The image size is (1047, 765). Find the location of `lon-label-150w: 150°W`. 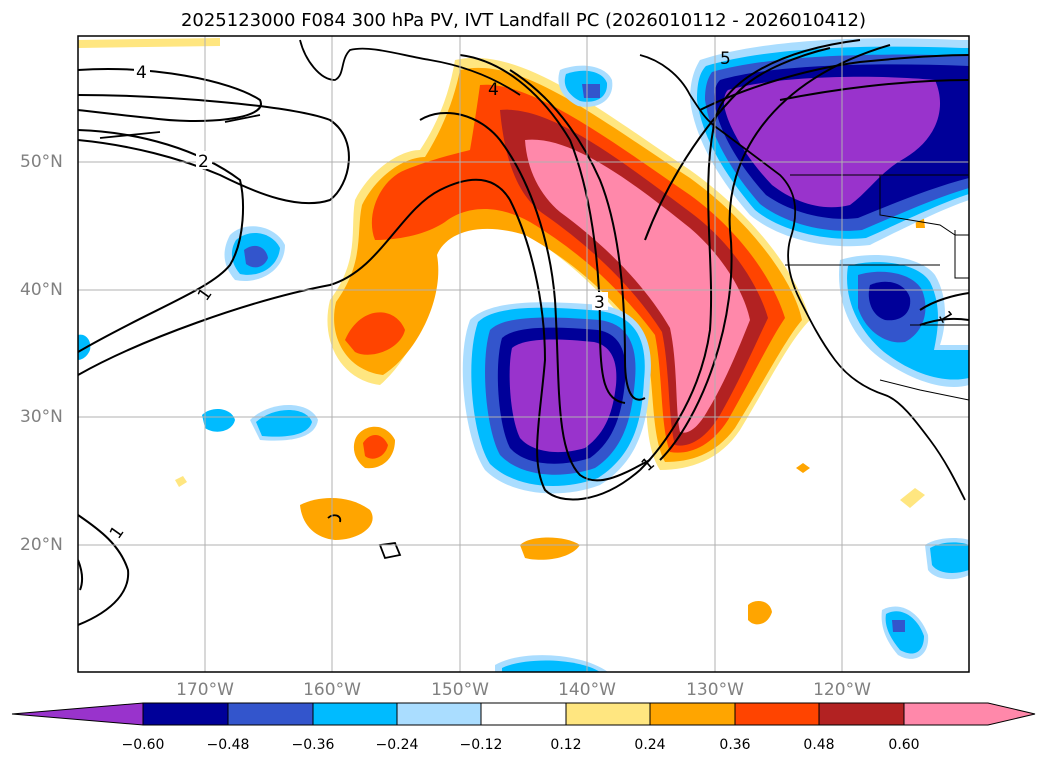

lon-label-150w: 150°W is located at coordinates (460, 690).